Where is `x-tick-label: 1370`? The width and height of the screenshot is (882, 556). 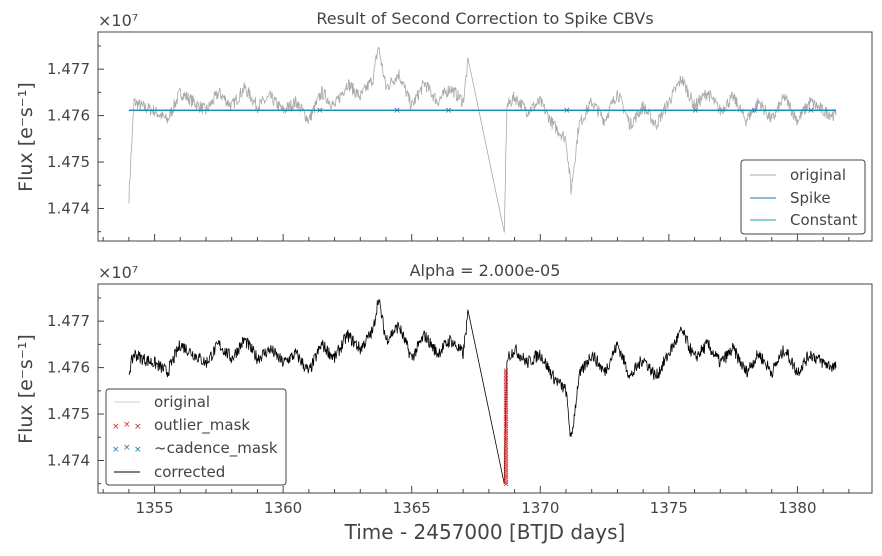
x-tick-label: 1370 is located at coordinates (540, 508).